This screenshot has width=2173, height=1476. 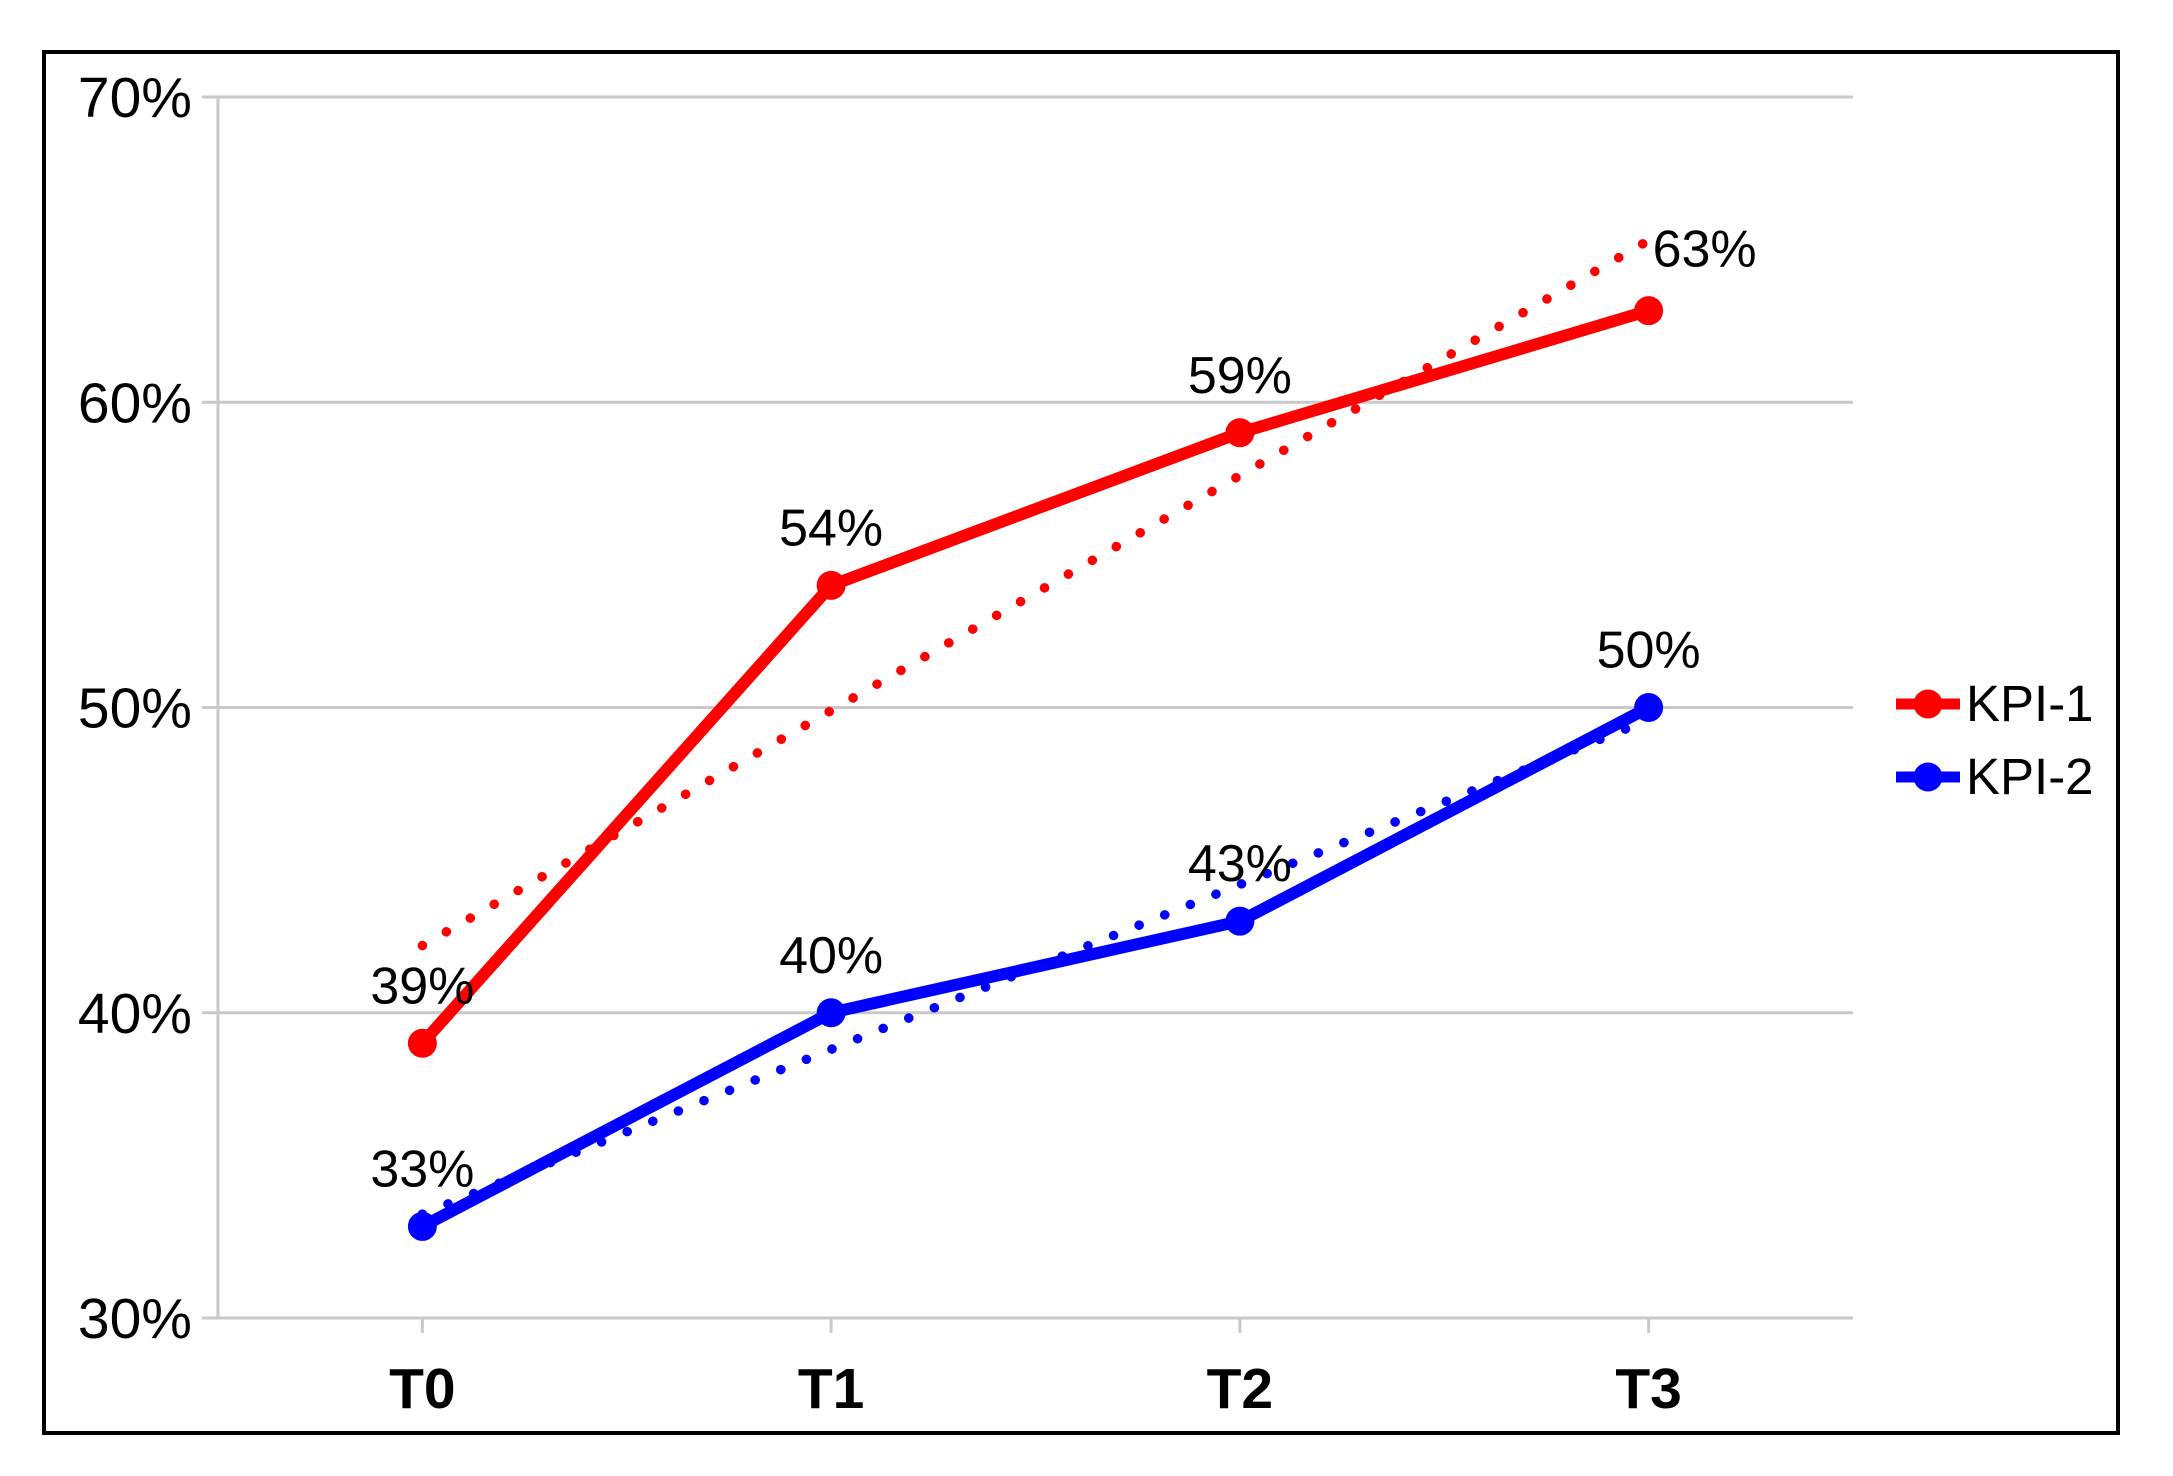 What do you see at coordinates (422, 986) in the screenshot?
I see `data-label-kpi-1: 39%` at bounding box center [422, 986].